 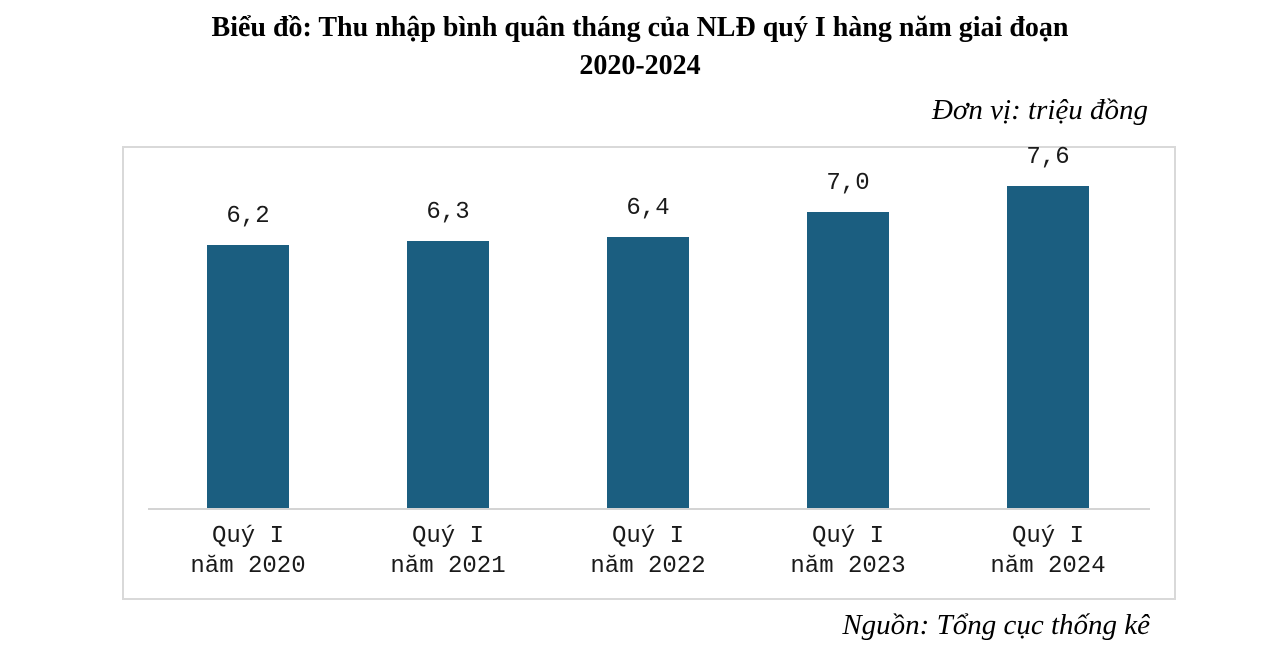 I want to click on x-axis-line, so click(x=649, y=509).